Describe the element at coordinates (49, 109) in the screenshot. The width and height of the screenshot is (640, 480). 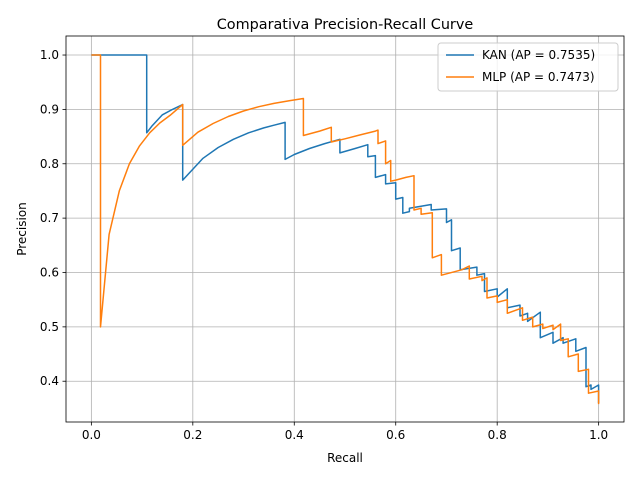
I see `y-tick-label: 0.9` at that location.